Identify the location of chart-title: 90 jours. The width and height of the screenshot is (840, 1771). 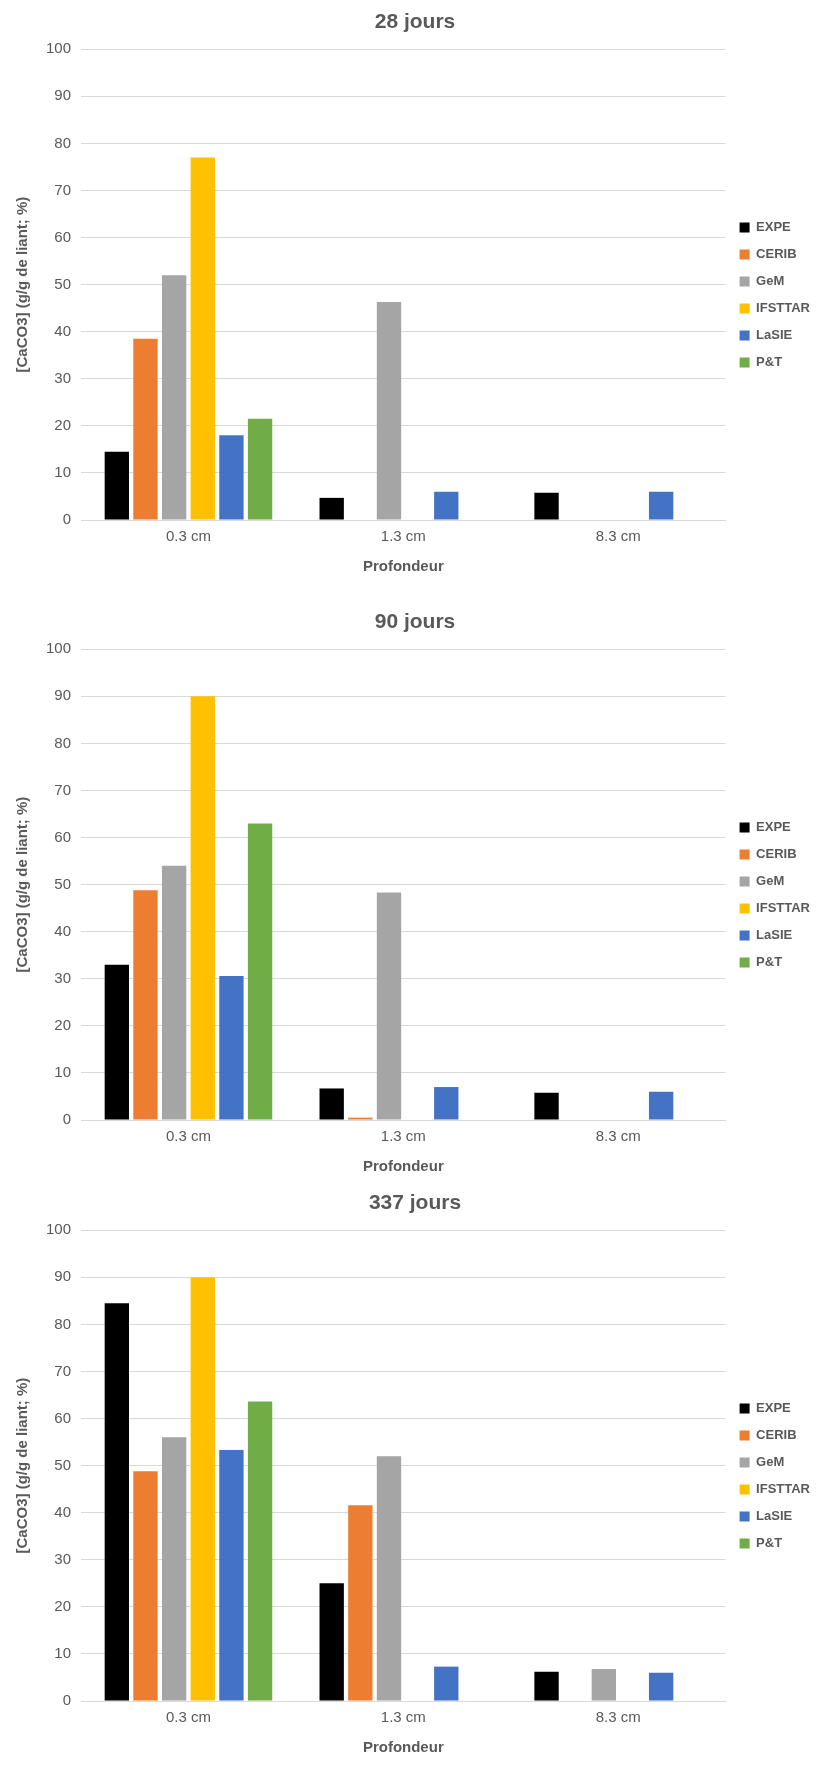
(415, 621).